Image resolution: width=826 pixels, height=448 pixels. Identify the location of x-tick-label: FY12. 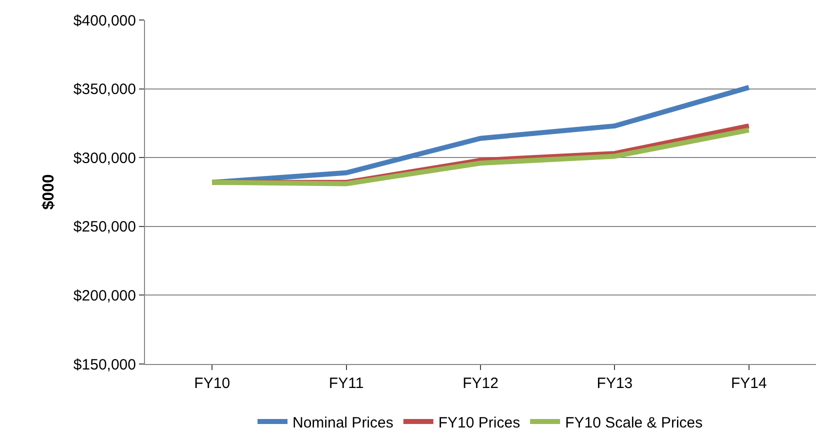
(480, 383).